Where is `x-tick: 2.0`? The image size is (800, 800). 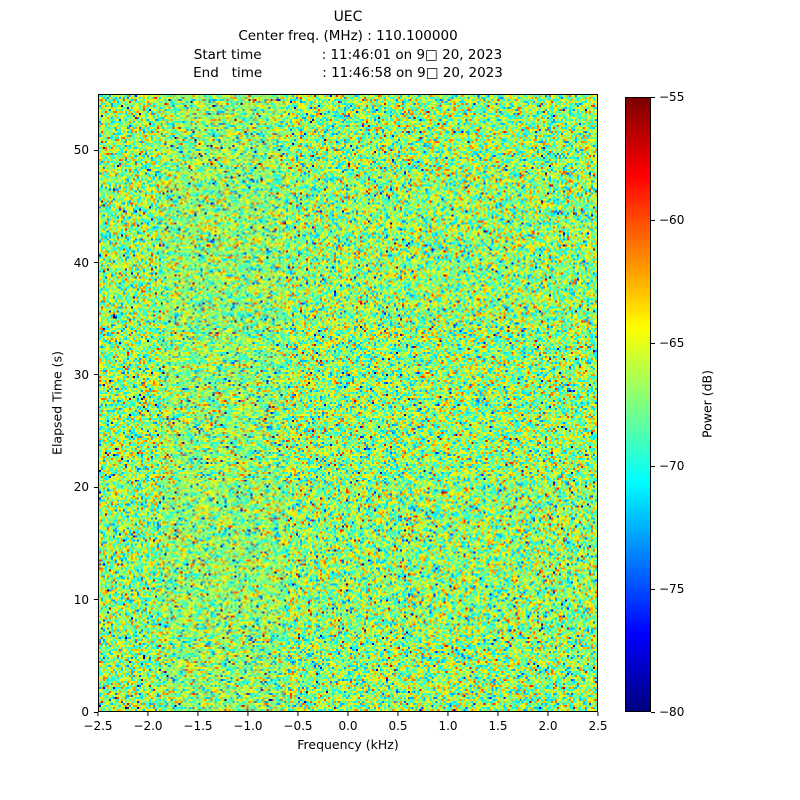
x-tick: 2.0 is located at coordinates (548, 722).